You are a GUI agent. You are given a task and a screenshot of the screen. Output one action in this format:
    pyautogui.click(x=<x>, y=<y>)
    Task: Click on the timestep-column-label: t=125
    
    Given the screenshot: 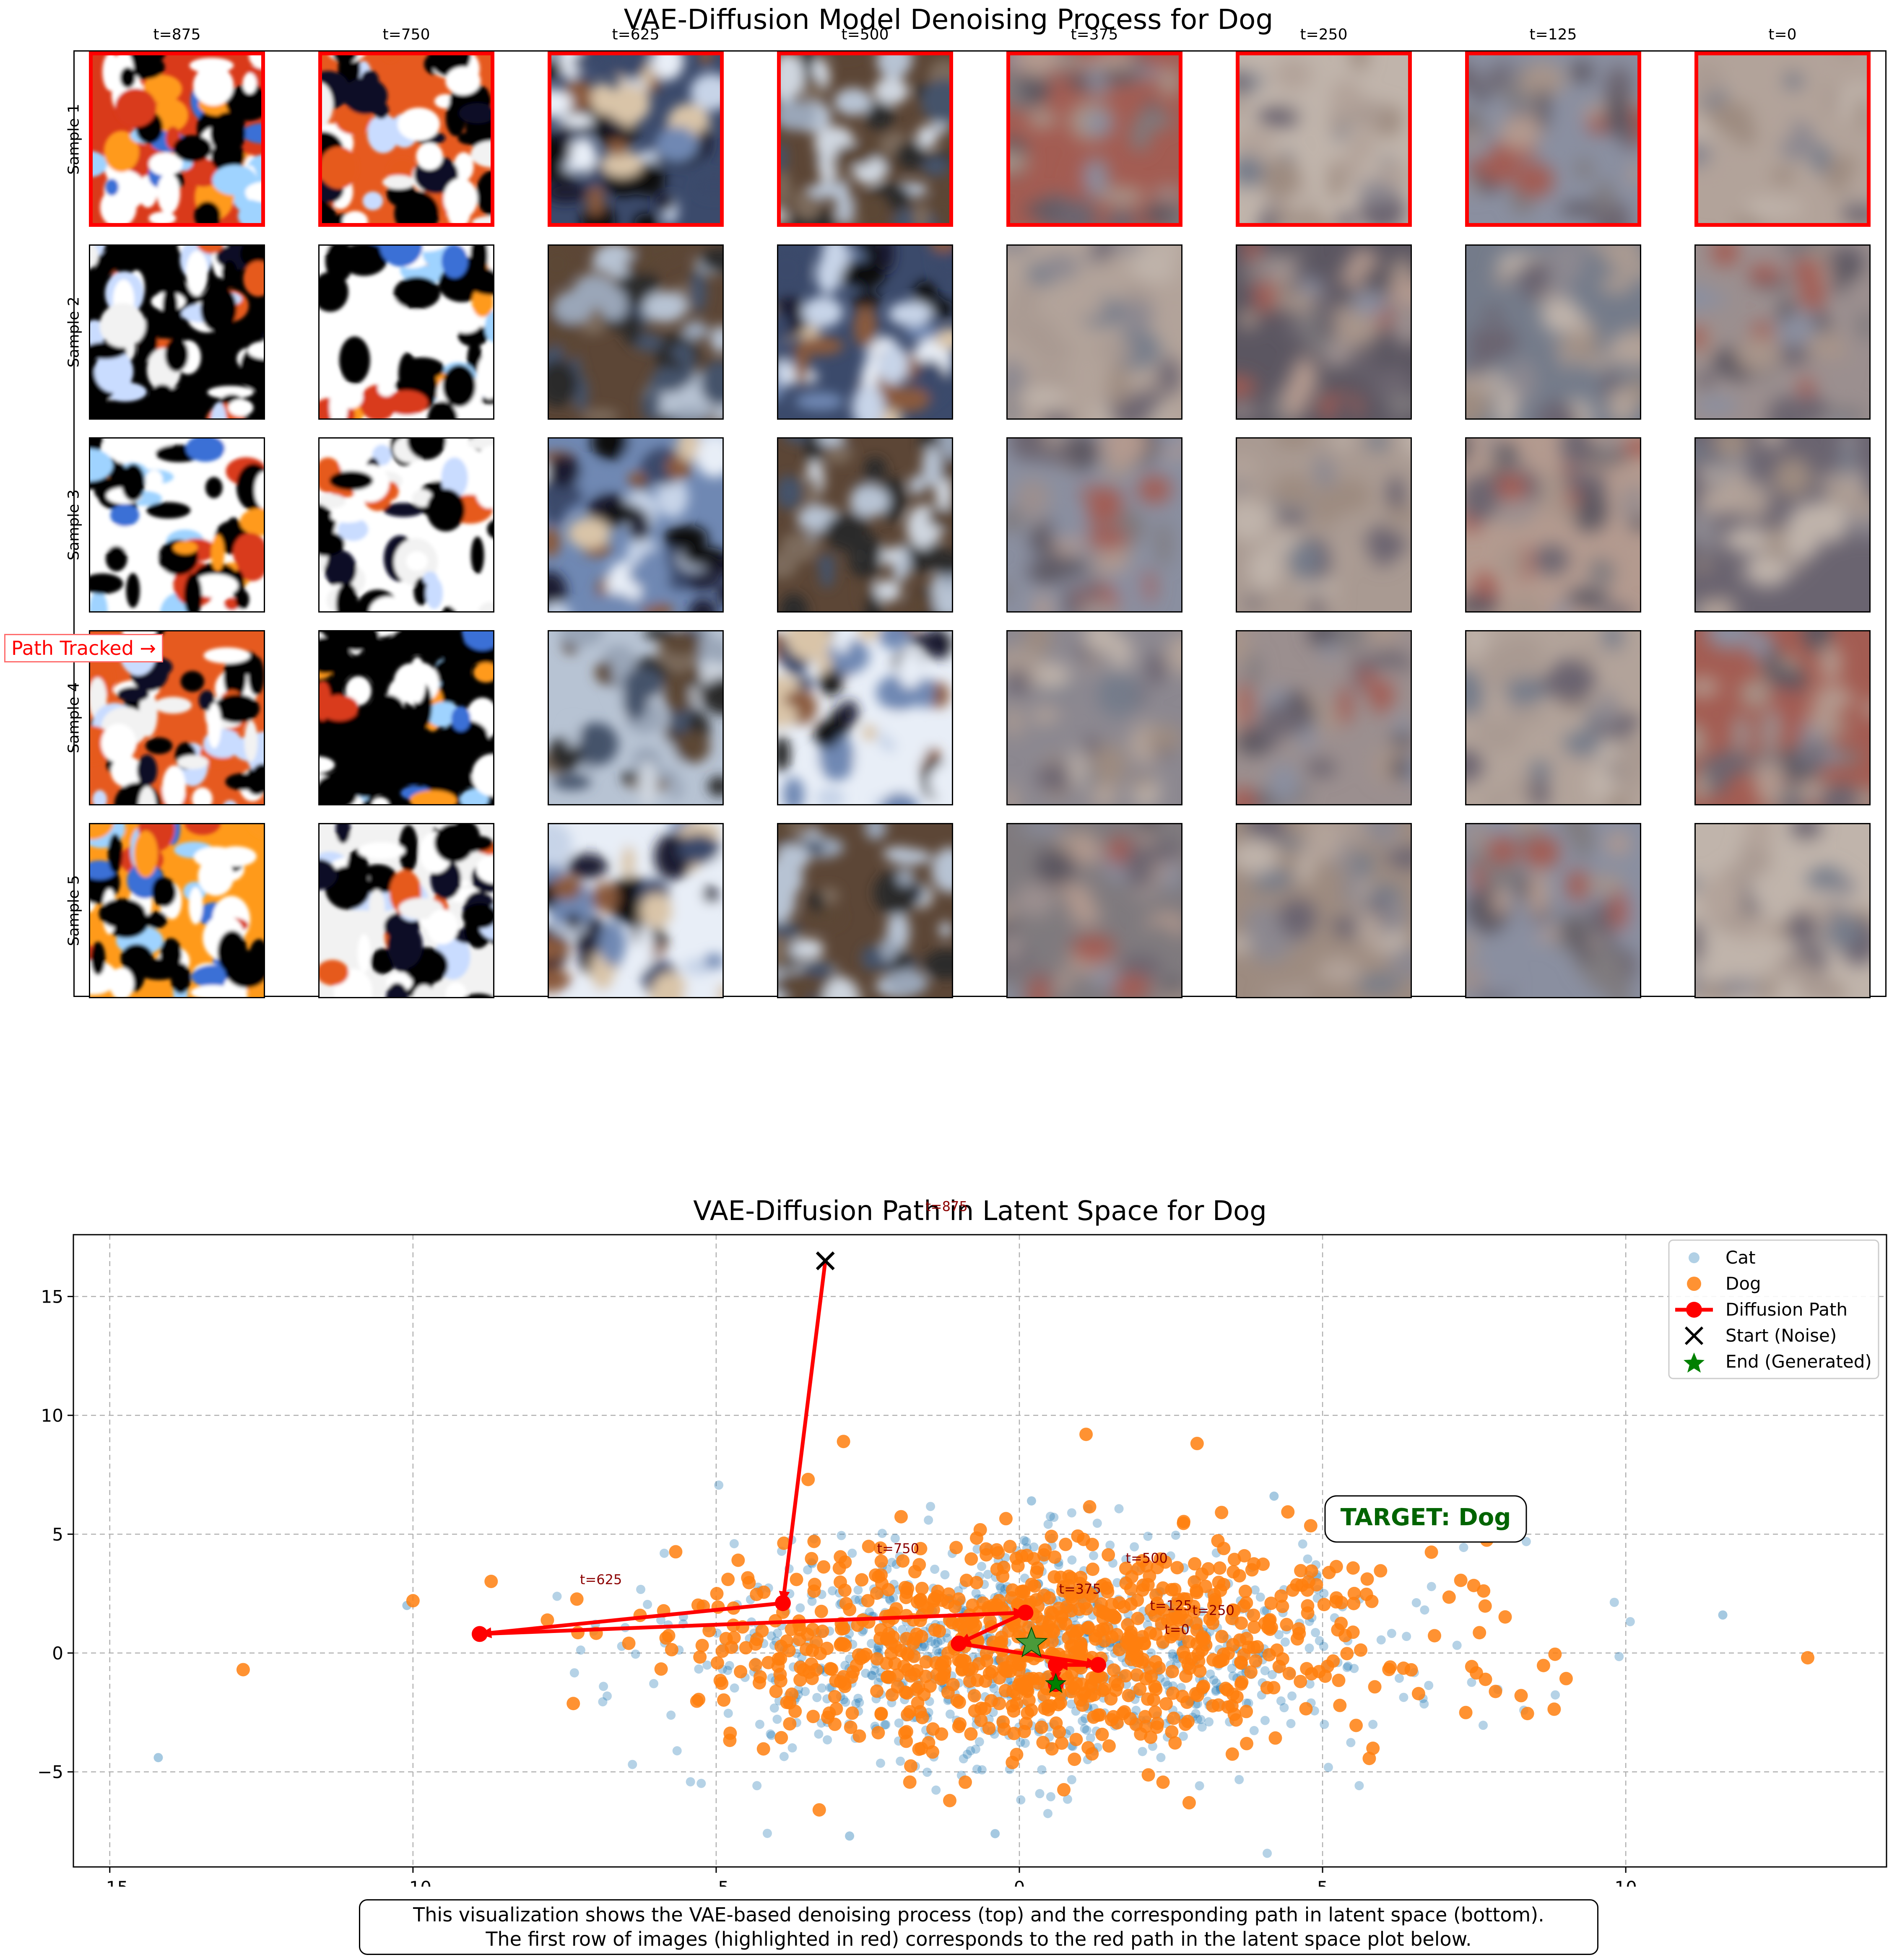 What is the action you would take?
    pyautogui.click(x=1553, y=34)
    